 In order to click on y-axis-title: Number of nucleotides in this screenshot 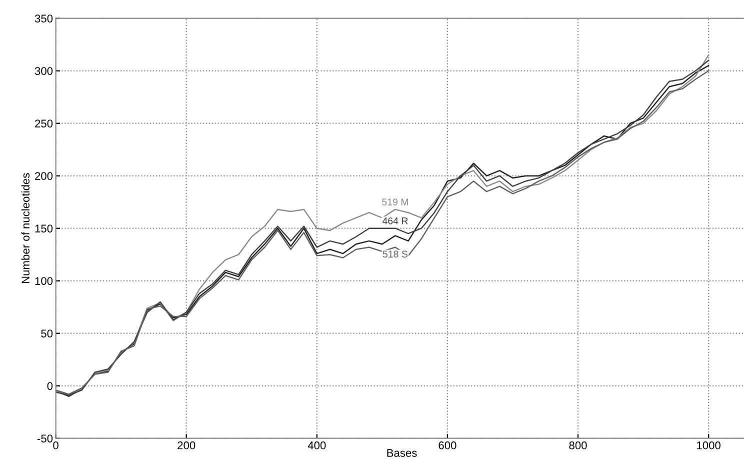, I will do `click(25, 228)`.